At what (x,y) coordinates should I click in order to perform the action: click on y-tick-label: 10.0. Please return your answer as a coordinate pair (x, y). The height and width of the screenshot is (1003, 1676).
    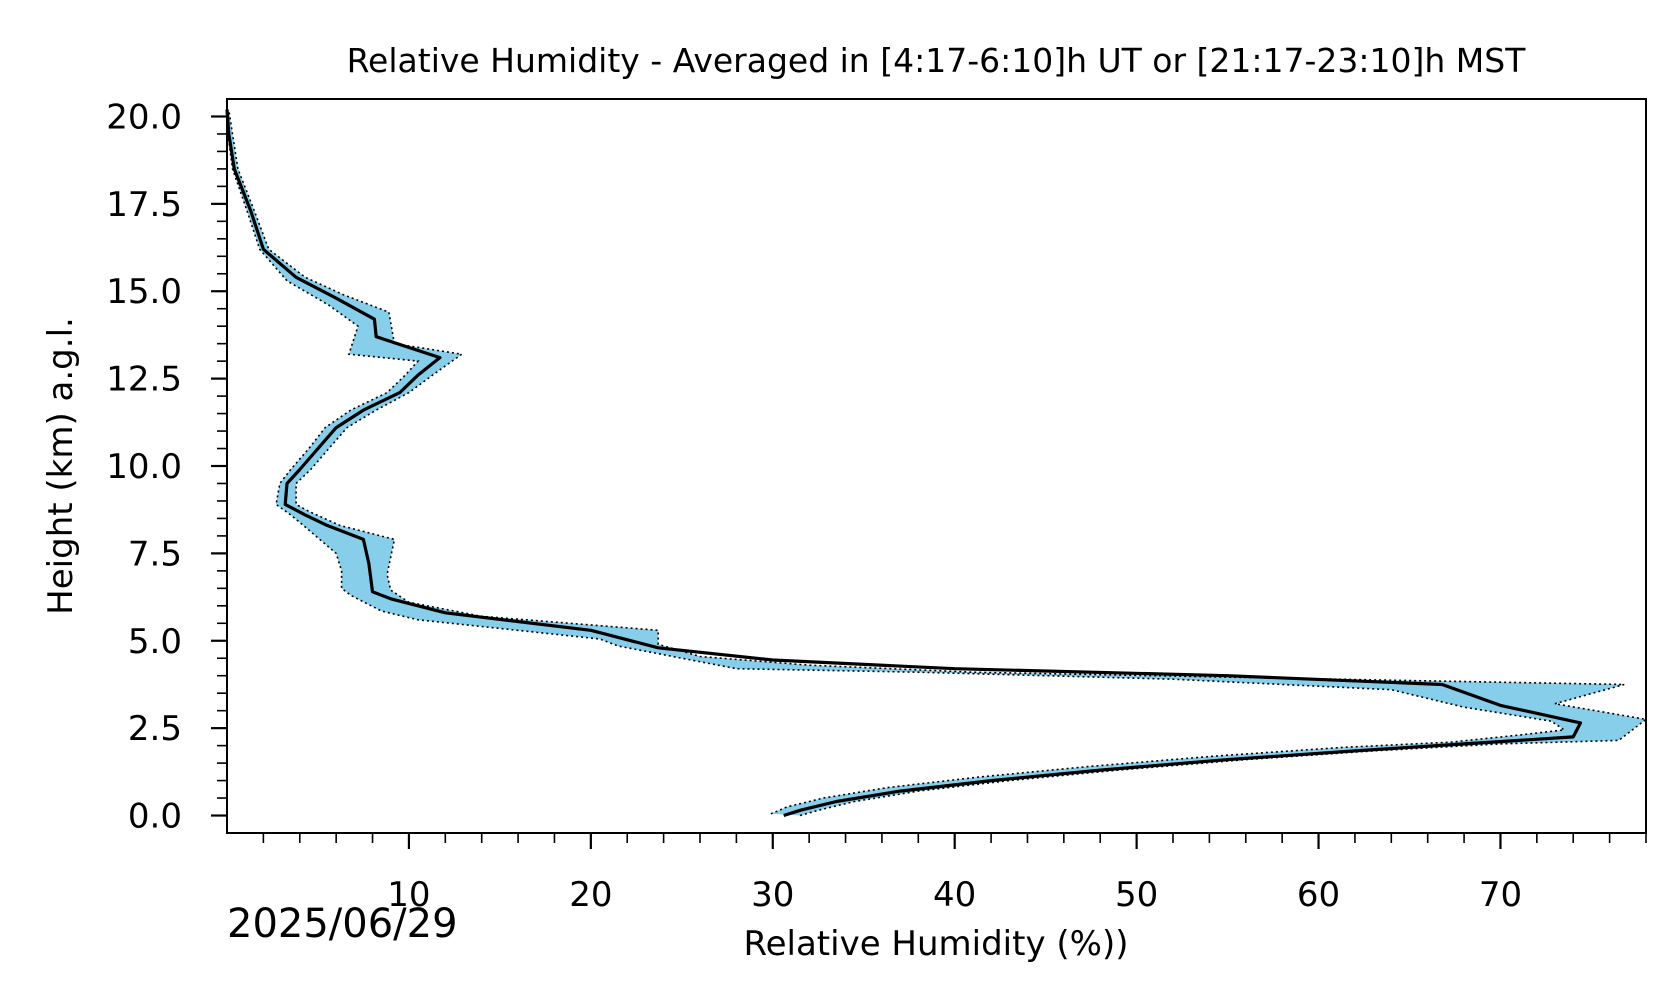
    Looking at the image, I should click on (144, 467).